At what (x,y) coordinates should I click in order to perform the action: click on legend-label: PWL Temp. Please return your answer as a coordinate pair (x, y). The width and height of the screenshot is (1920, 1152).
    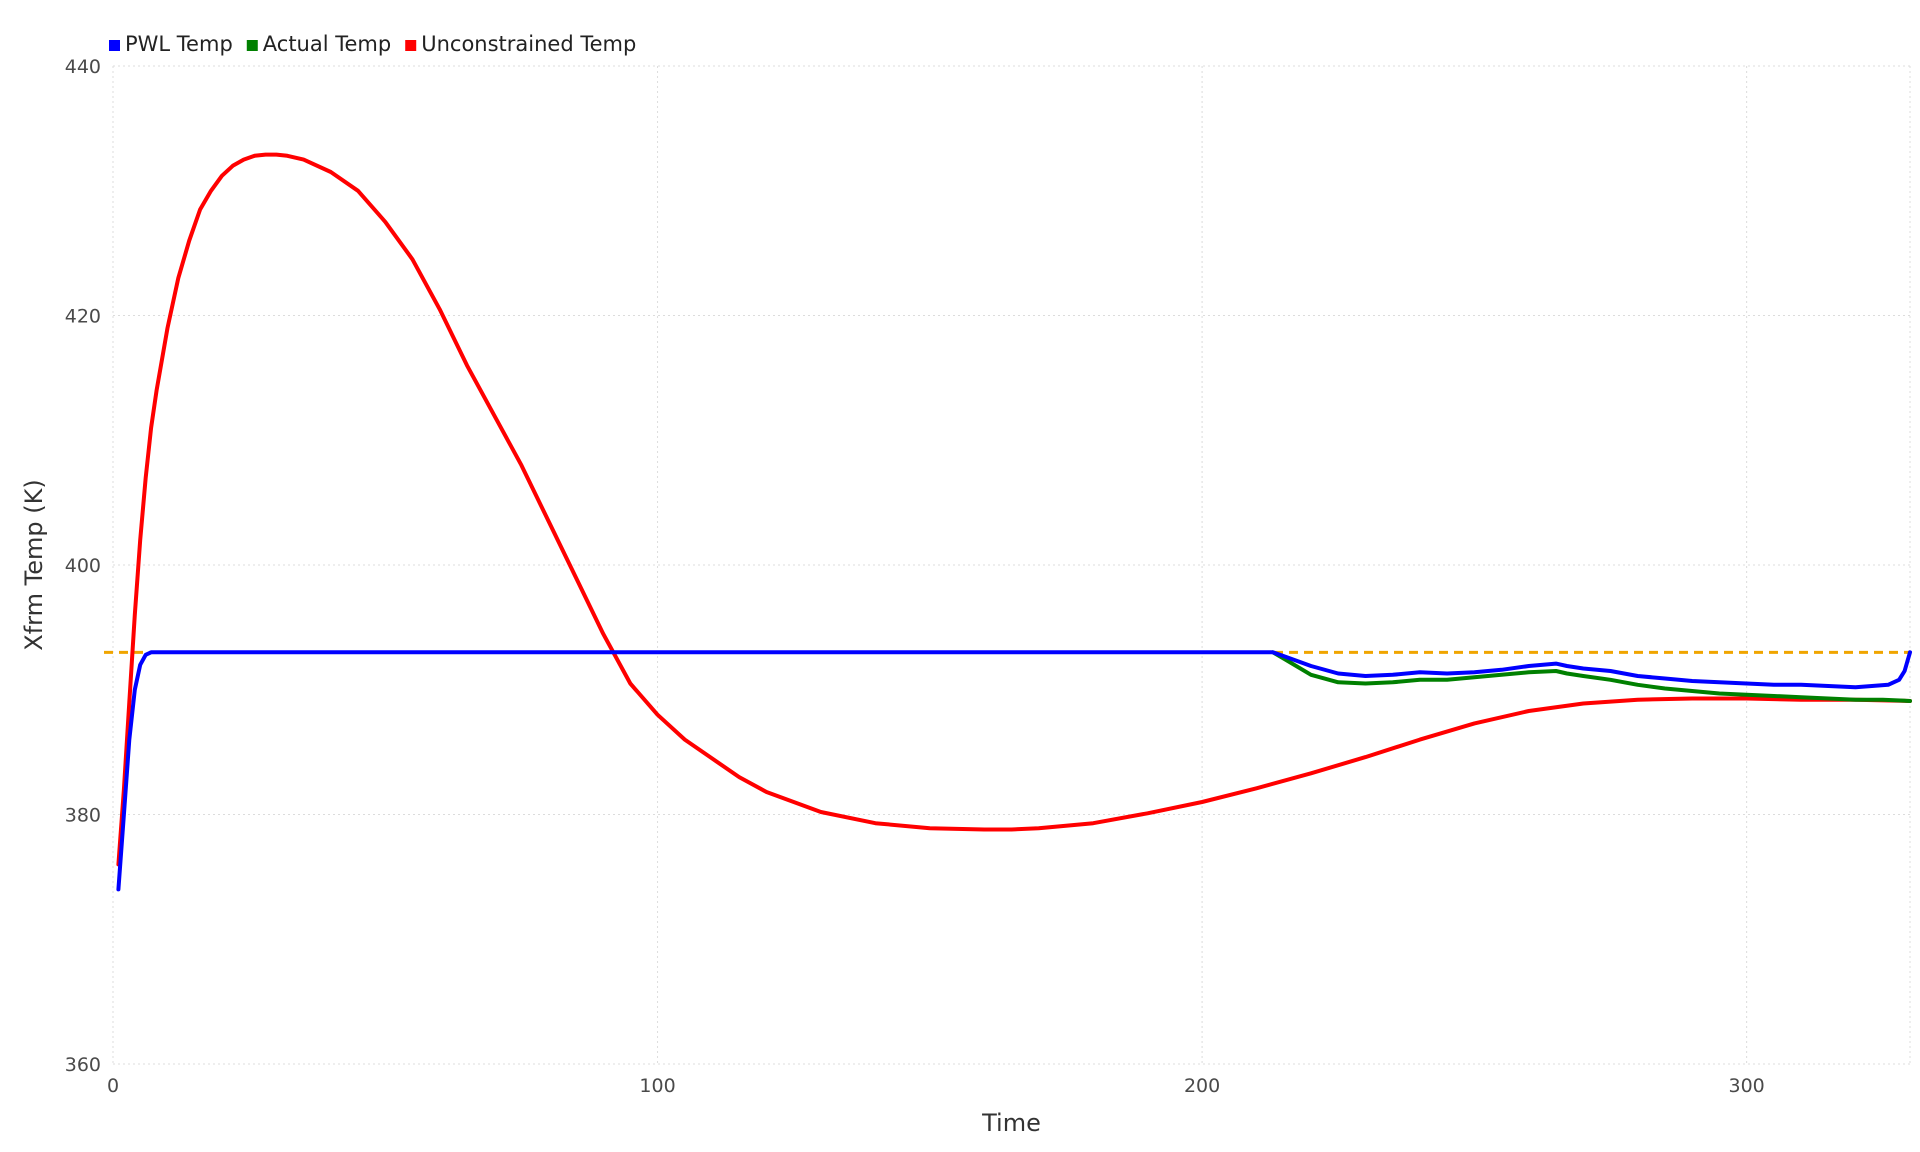
    Looking at the image, I should click on (179, 44).